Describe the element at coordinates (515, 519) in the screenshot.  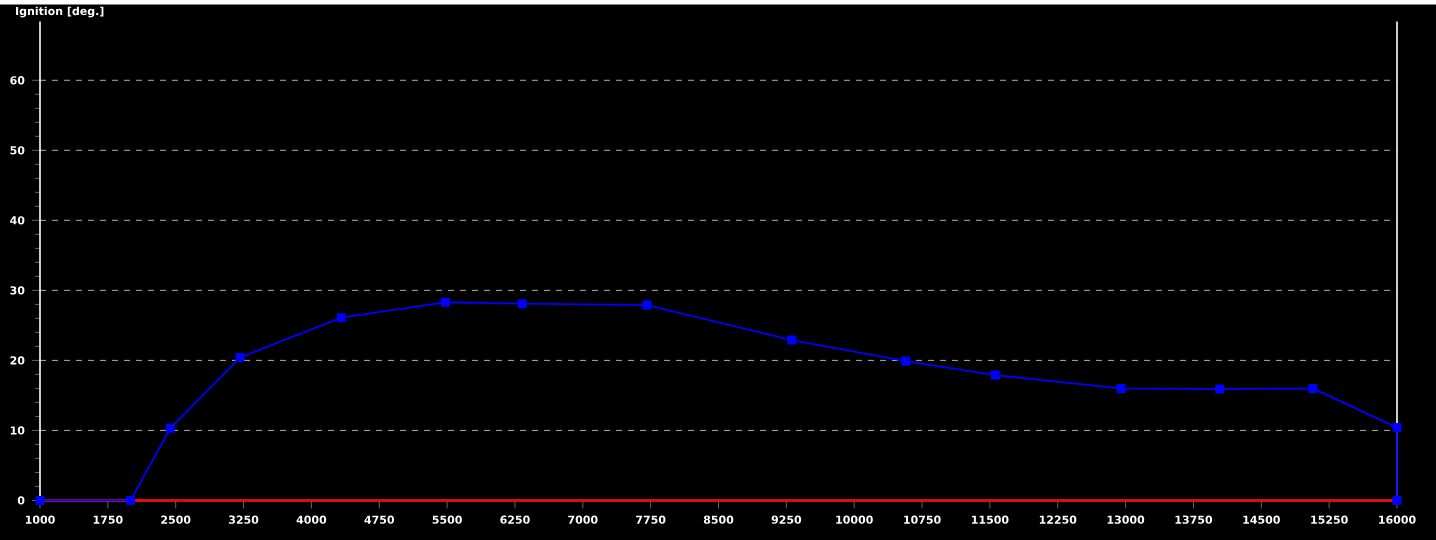
I see `x-tick-label: 6250` at that location.